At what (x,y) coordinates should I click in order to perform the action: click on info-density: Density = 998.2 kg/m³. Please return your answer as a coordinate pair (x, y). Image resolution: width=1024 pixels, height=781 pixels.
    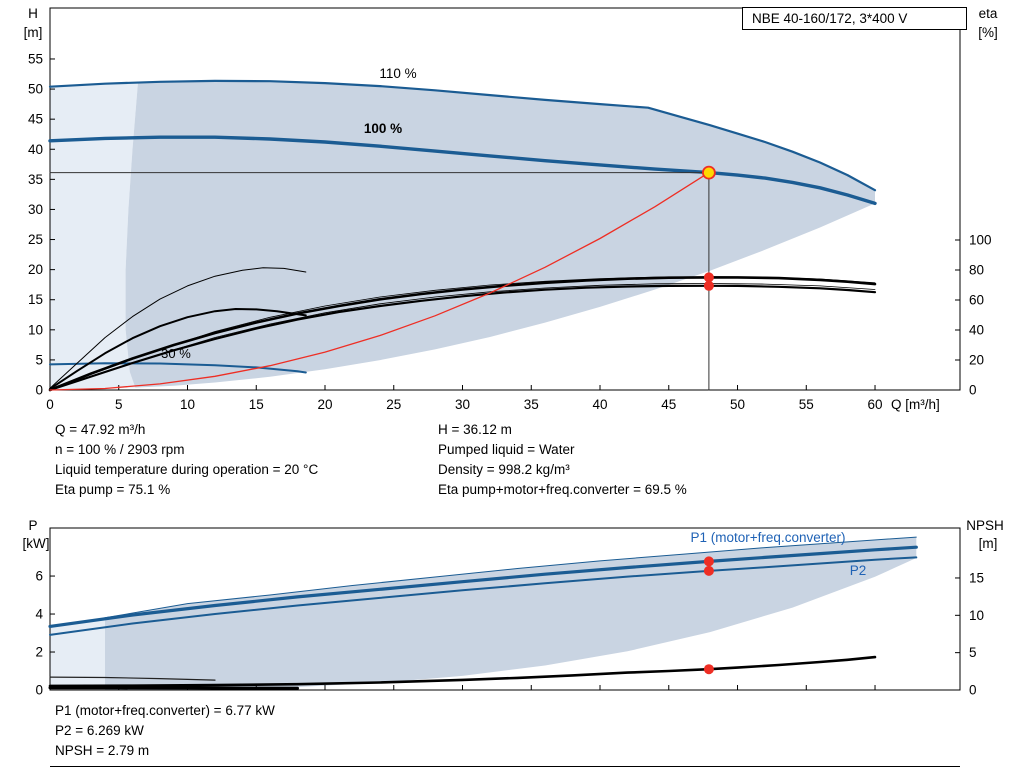
    Looking at the image, I should click on (504, 469).